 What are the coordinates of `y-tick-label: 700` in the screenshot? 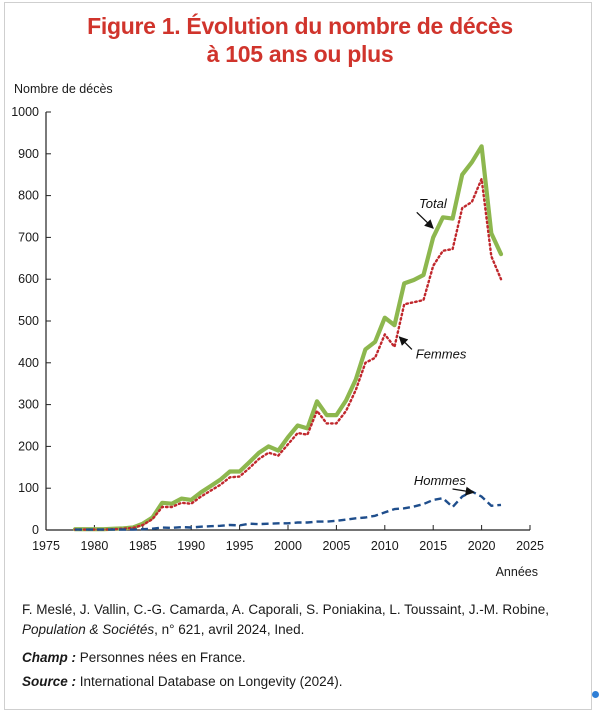 It's located at (28, 237).